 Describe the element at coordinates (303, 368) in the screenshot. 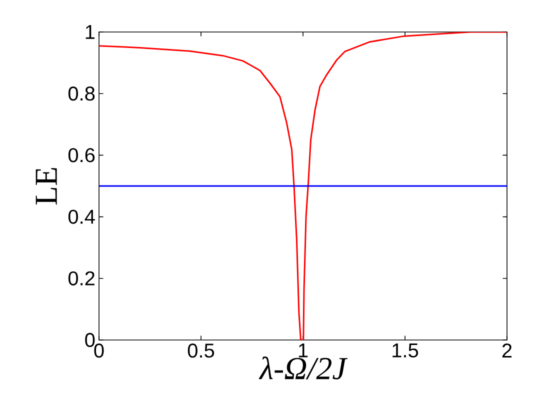

I see `x-axis-title: λ-Ω/2J` at that location.